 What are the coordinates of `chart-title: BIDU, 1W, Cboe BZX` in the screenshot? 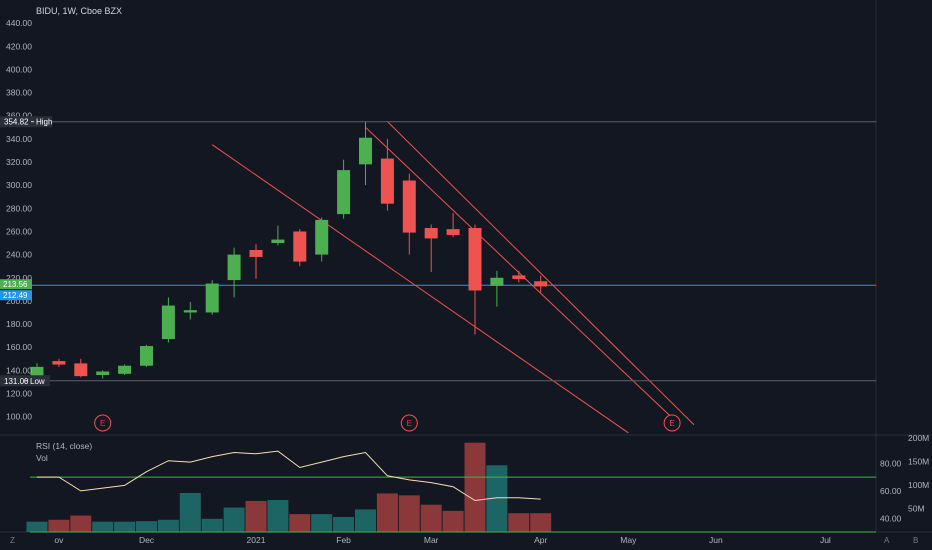 It's located at (79, 11).